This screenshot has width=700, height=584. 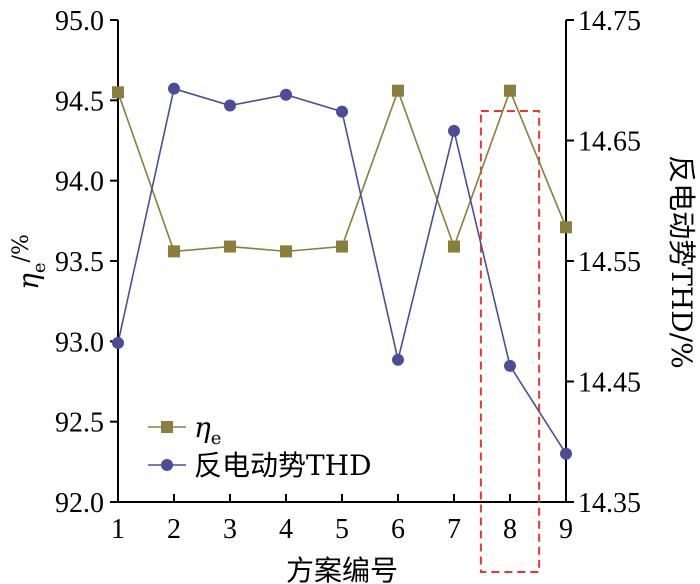 What do you see at coordinates (510, 529) in the screenshot?
I see `x-tick-label-8: 8` at bounding box center [510, 529].